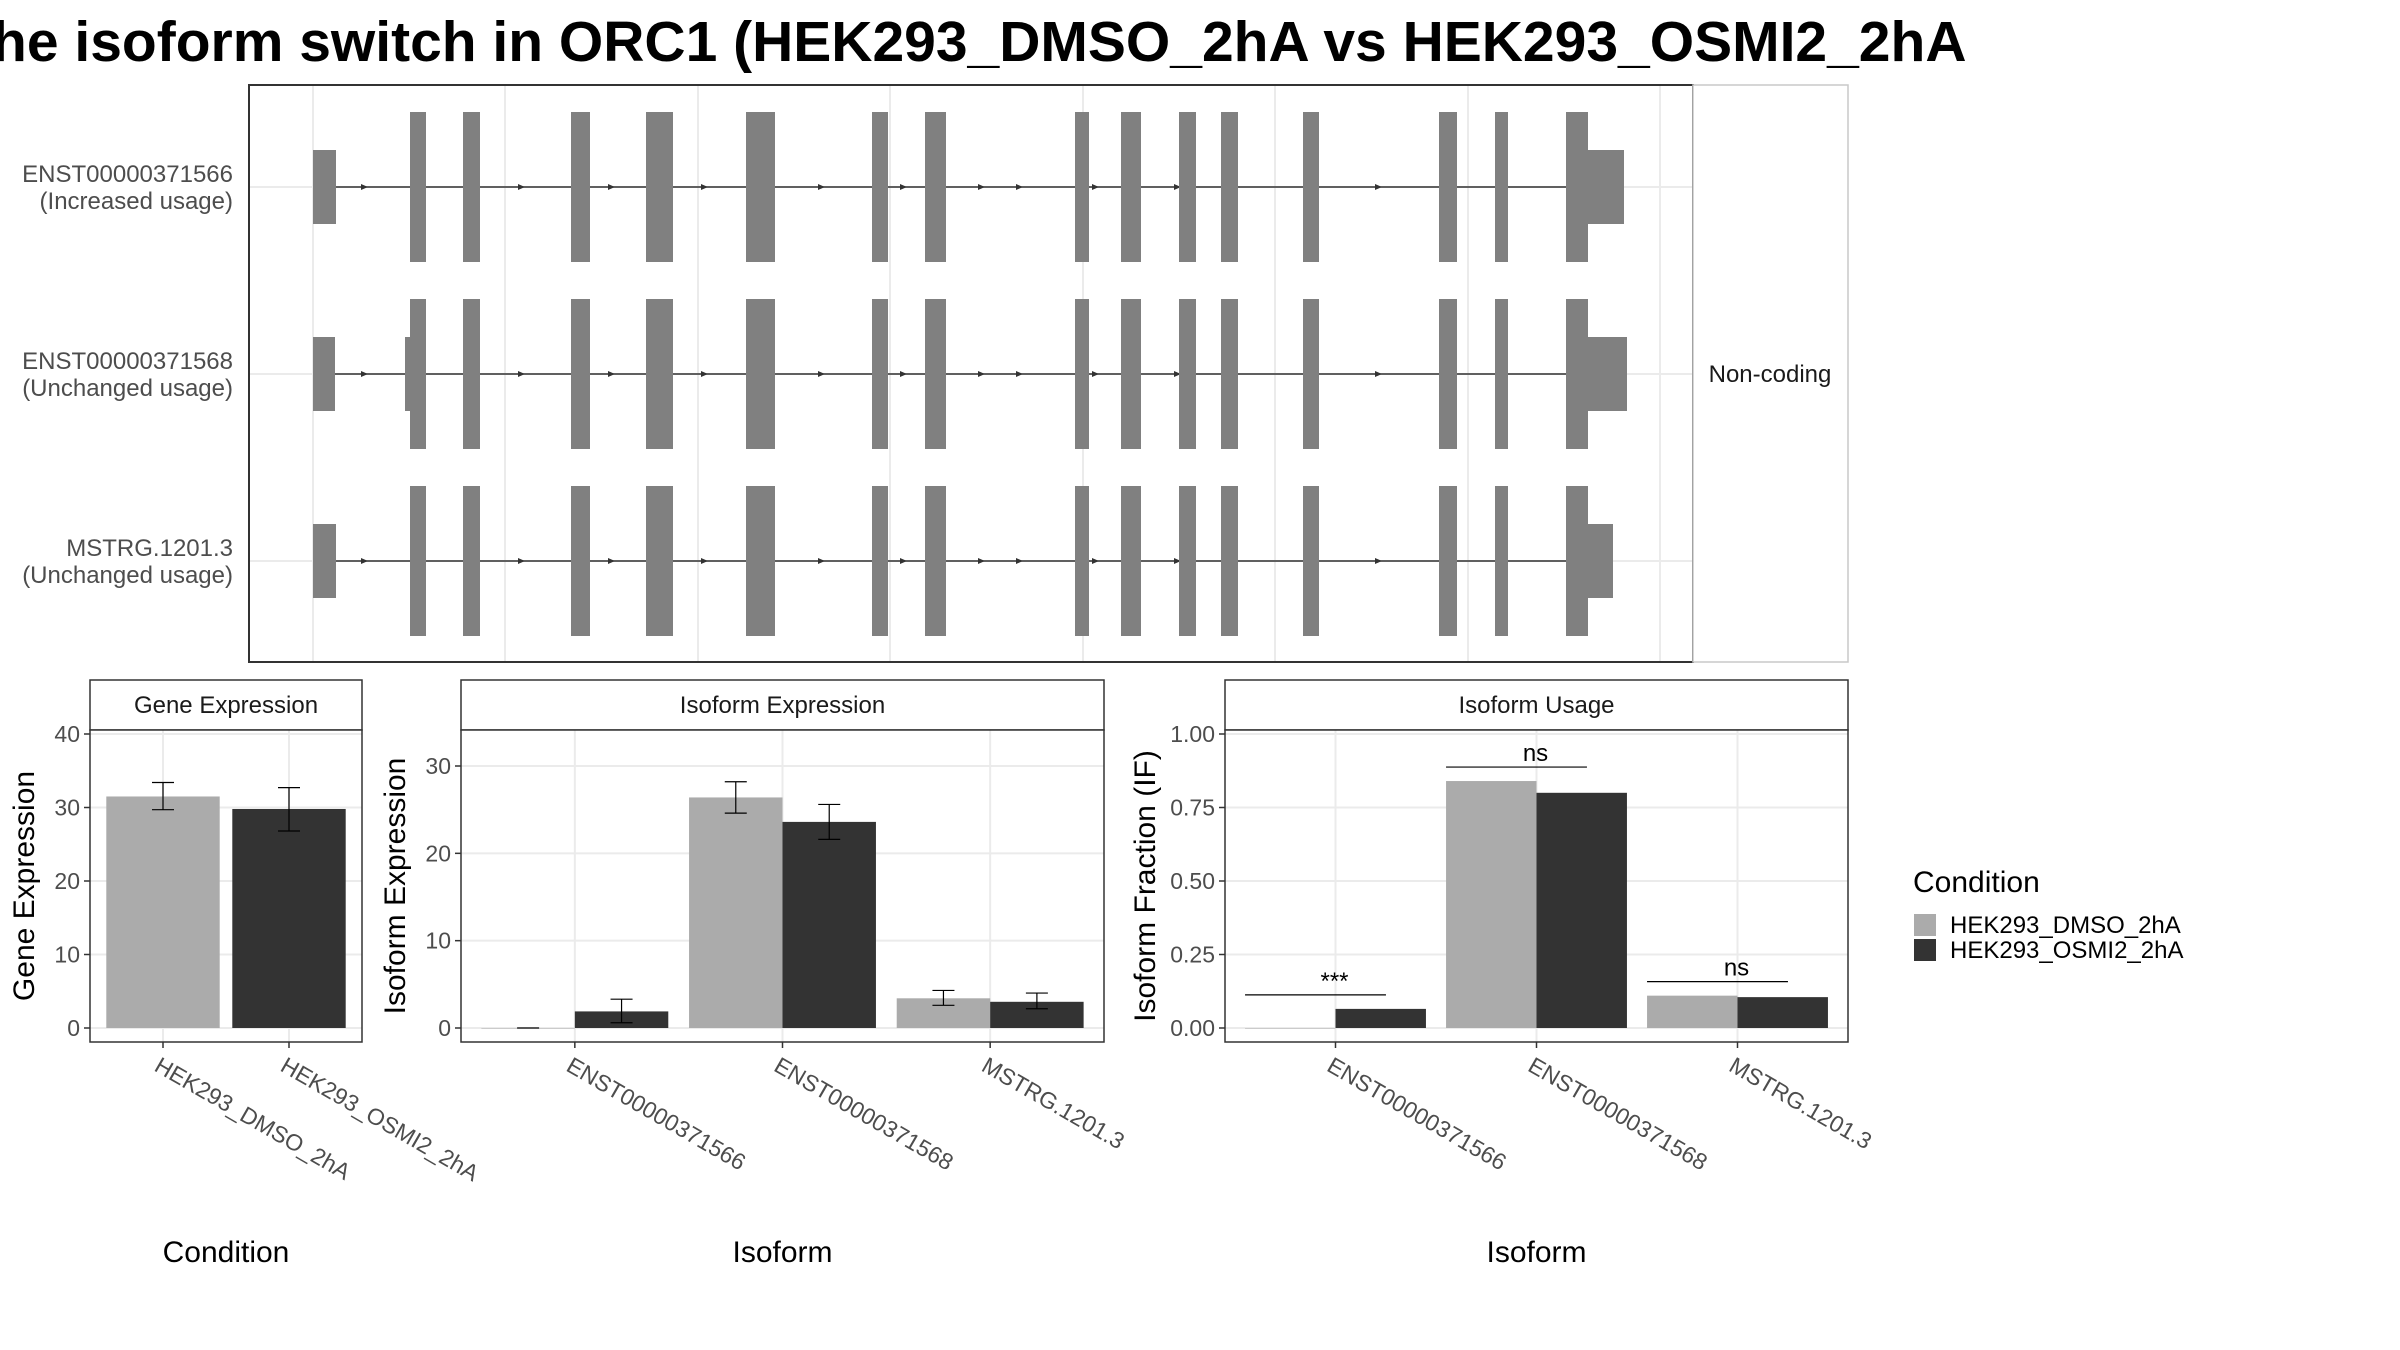 The image size is (2400, 1350). Describe the element at coordinates (2066, 950) in the screenshot. I see `legend-label-osmi: HEK293_OSMI2_2hA` at that location.